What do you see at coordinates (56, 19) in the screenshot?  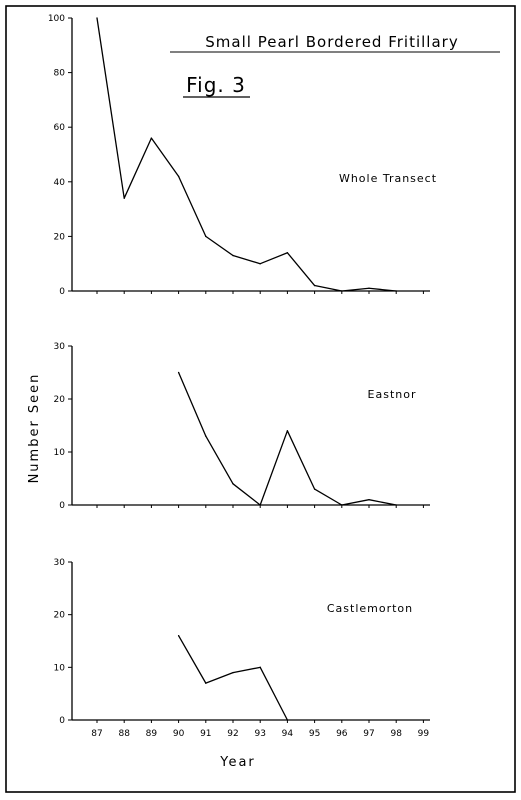 I see `y-tick-label: 100` at bounding box center [56, 19].